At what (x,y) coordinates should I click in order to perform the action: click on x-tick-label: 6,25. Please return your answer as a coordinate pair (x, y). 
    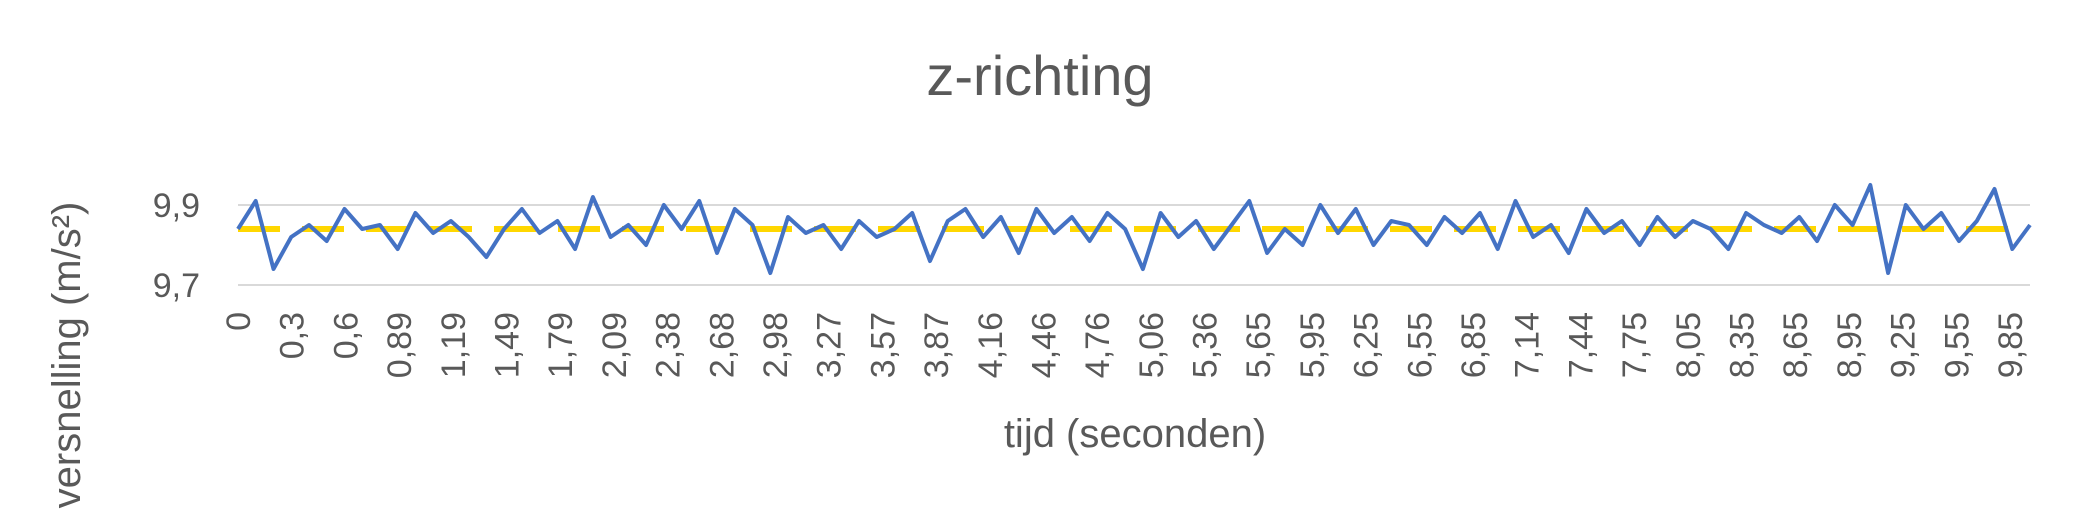
    Looking at the image, I should click on (1367, 345).